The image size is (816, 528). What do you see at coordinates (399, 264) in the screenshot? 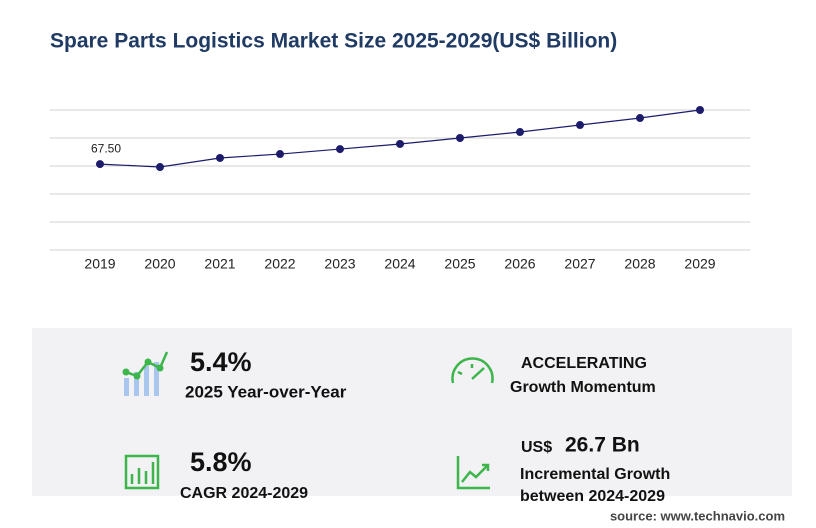
I see `x-tick-label: 2024` at bounding box center [399, 264].